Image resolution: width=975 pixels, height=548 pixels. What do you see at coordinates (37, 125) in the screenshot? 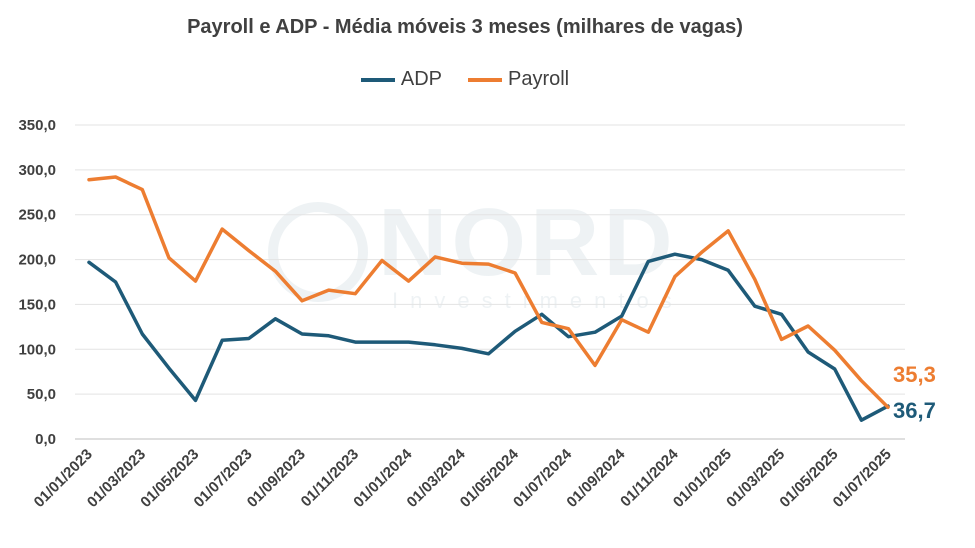
I see `y-tick-label: 350,0` at bounding box center [37, 125].